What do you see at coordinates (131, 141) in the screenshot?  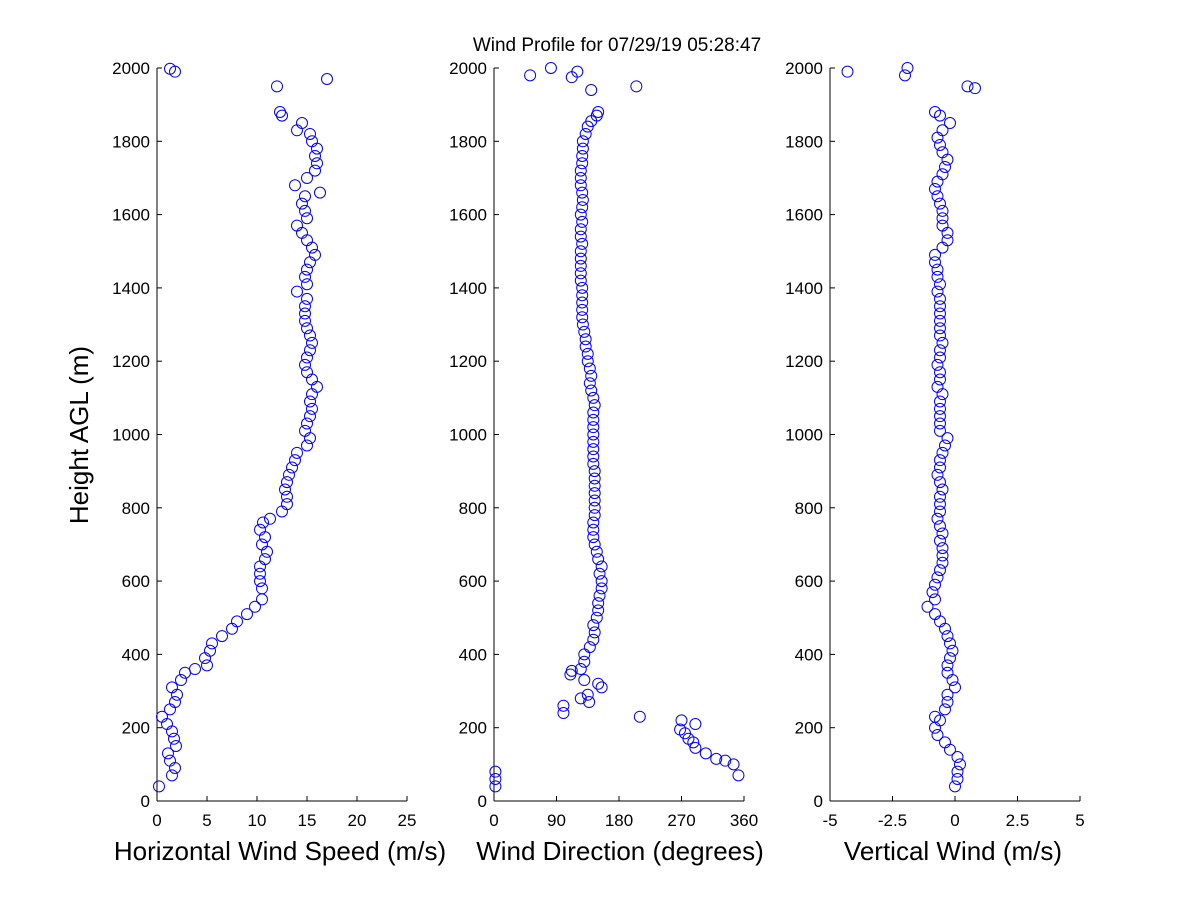 I see `y-tick-label: 1800` at bounding box center [131, 141].